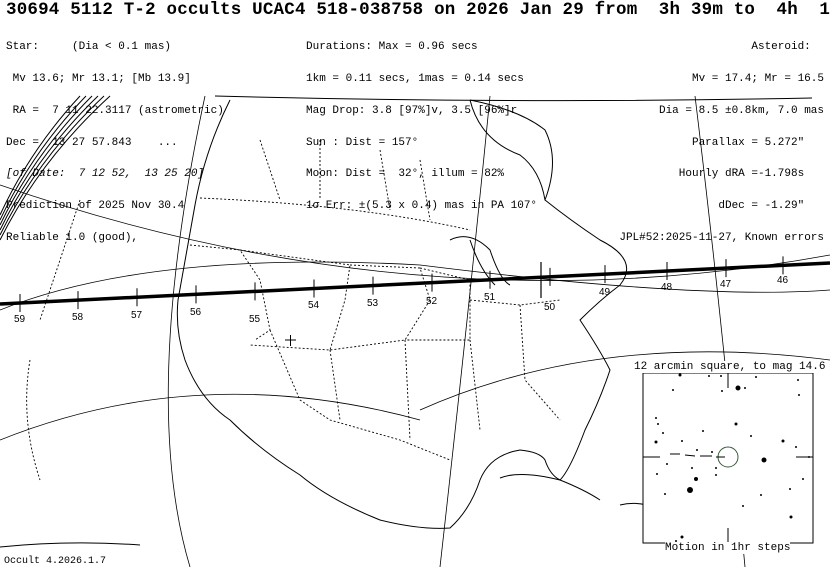 Image resolution: width=830 pixels, height=567 pixels. What do you see at coordinates (422, 206) in the screenshot?
I see `error-ellipse: 1σ Err: ±(5.3 x 0.4) mas in PA 107°` at bounding box center [422, 206].